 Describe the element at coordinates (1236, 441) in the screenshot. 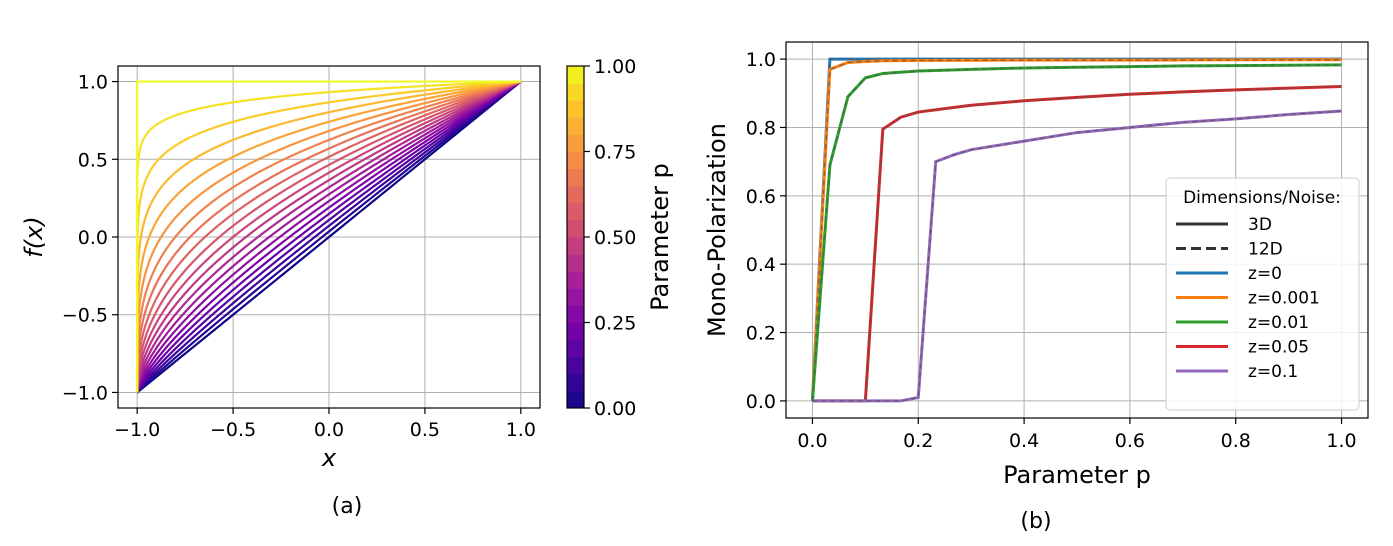

I see `panel-b-x-tick-label: 0.8` at that location.